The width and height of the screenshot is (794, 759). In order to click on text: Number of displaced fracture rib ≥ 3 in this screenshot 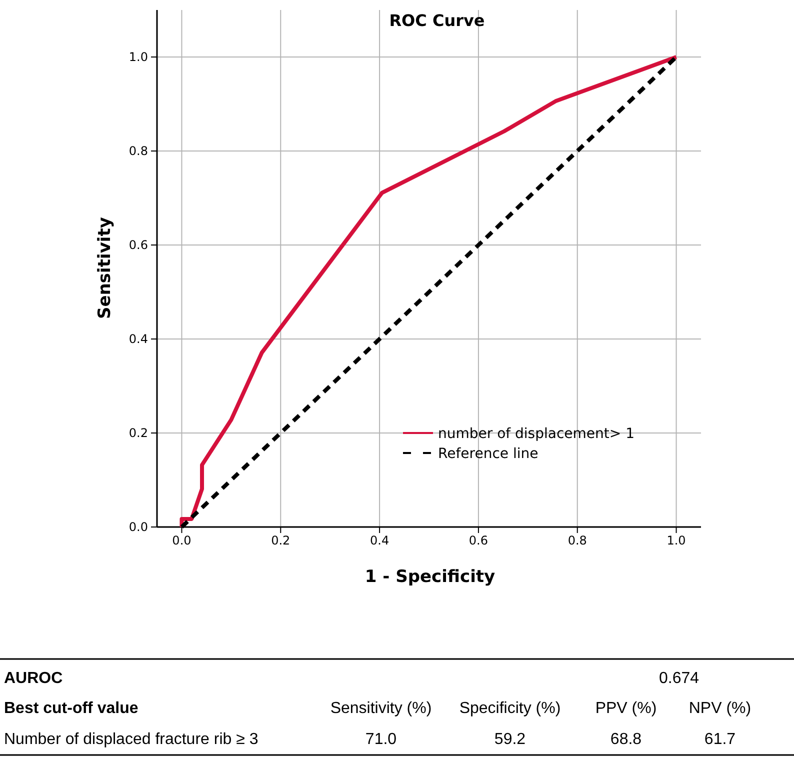, I will do `click(131, 739)`.